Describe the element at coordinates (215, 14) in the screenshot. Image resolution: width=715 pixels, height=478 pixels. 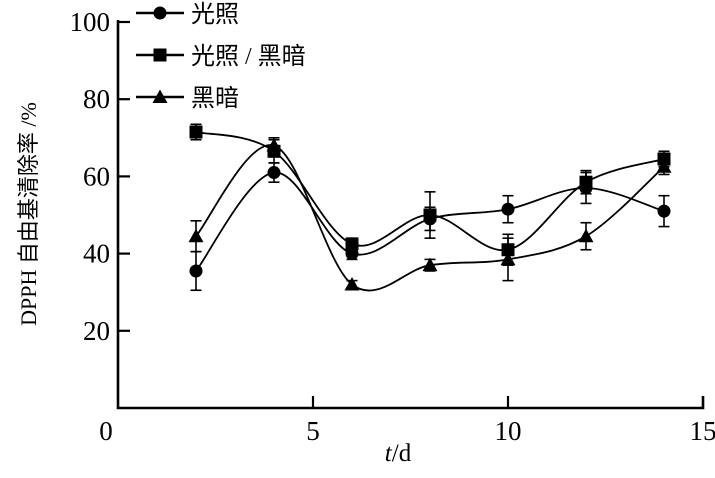
I see `legend-label: 光照` at that location.